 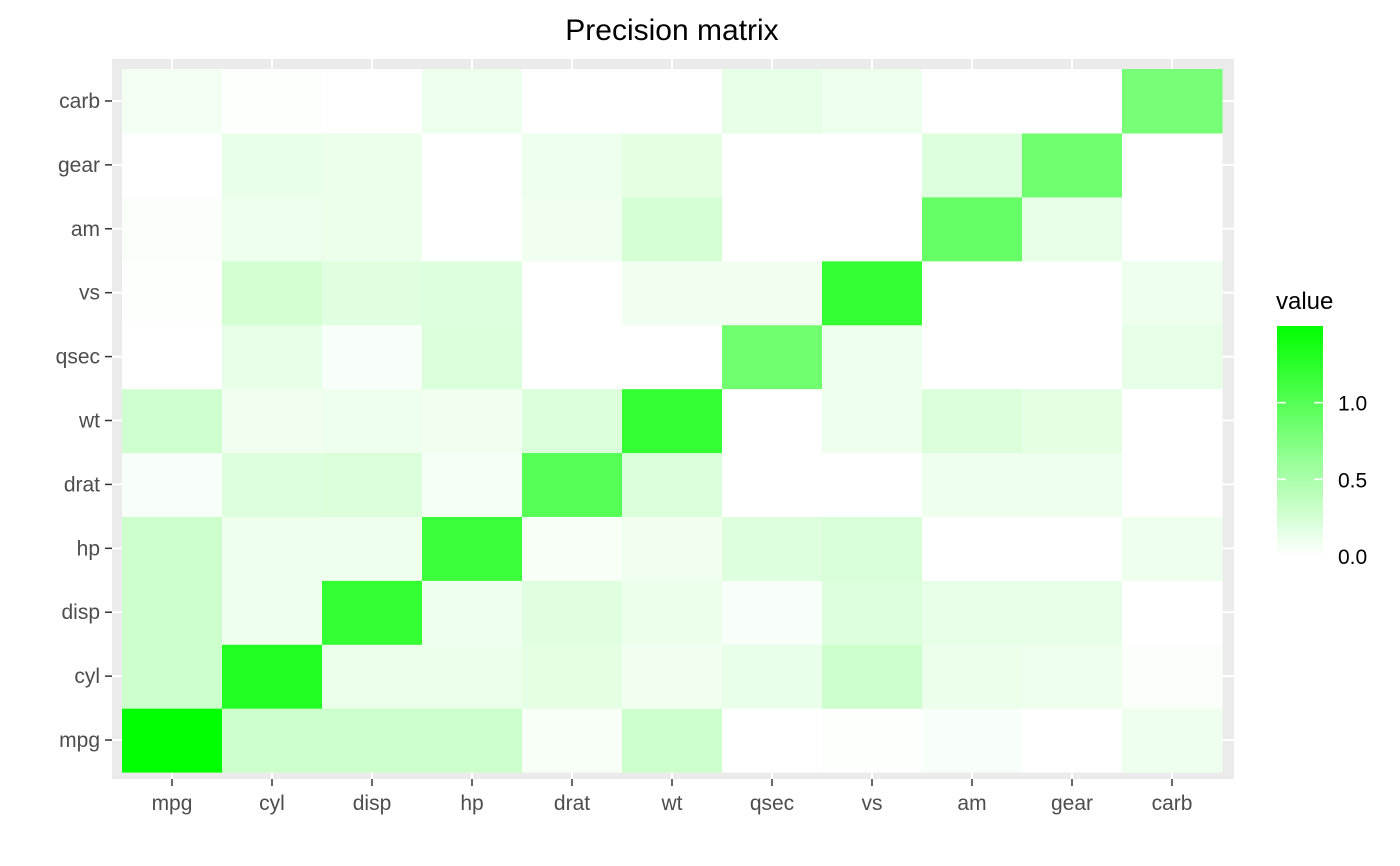 I want to click on heatmap-cell-cyl-disp, so click(x=372, y=676).